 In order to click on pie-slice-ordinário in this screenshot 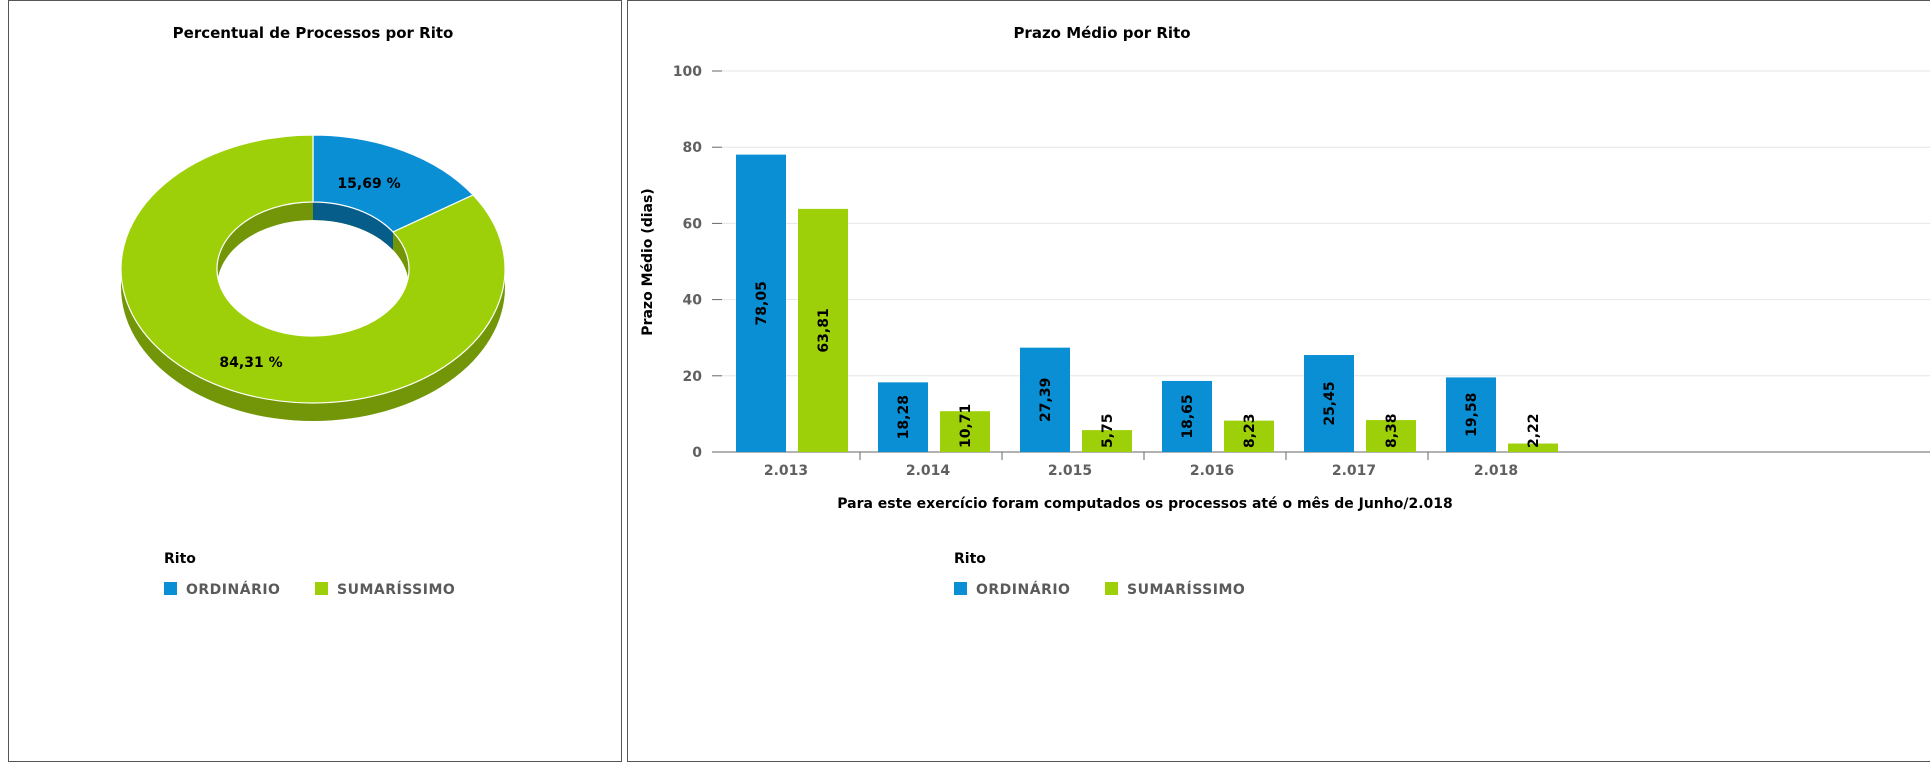, I will do `click(393, 183)`.